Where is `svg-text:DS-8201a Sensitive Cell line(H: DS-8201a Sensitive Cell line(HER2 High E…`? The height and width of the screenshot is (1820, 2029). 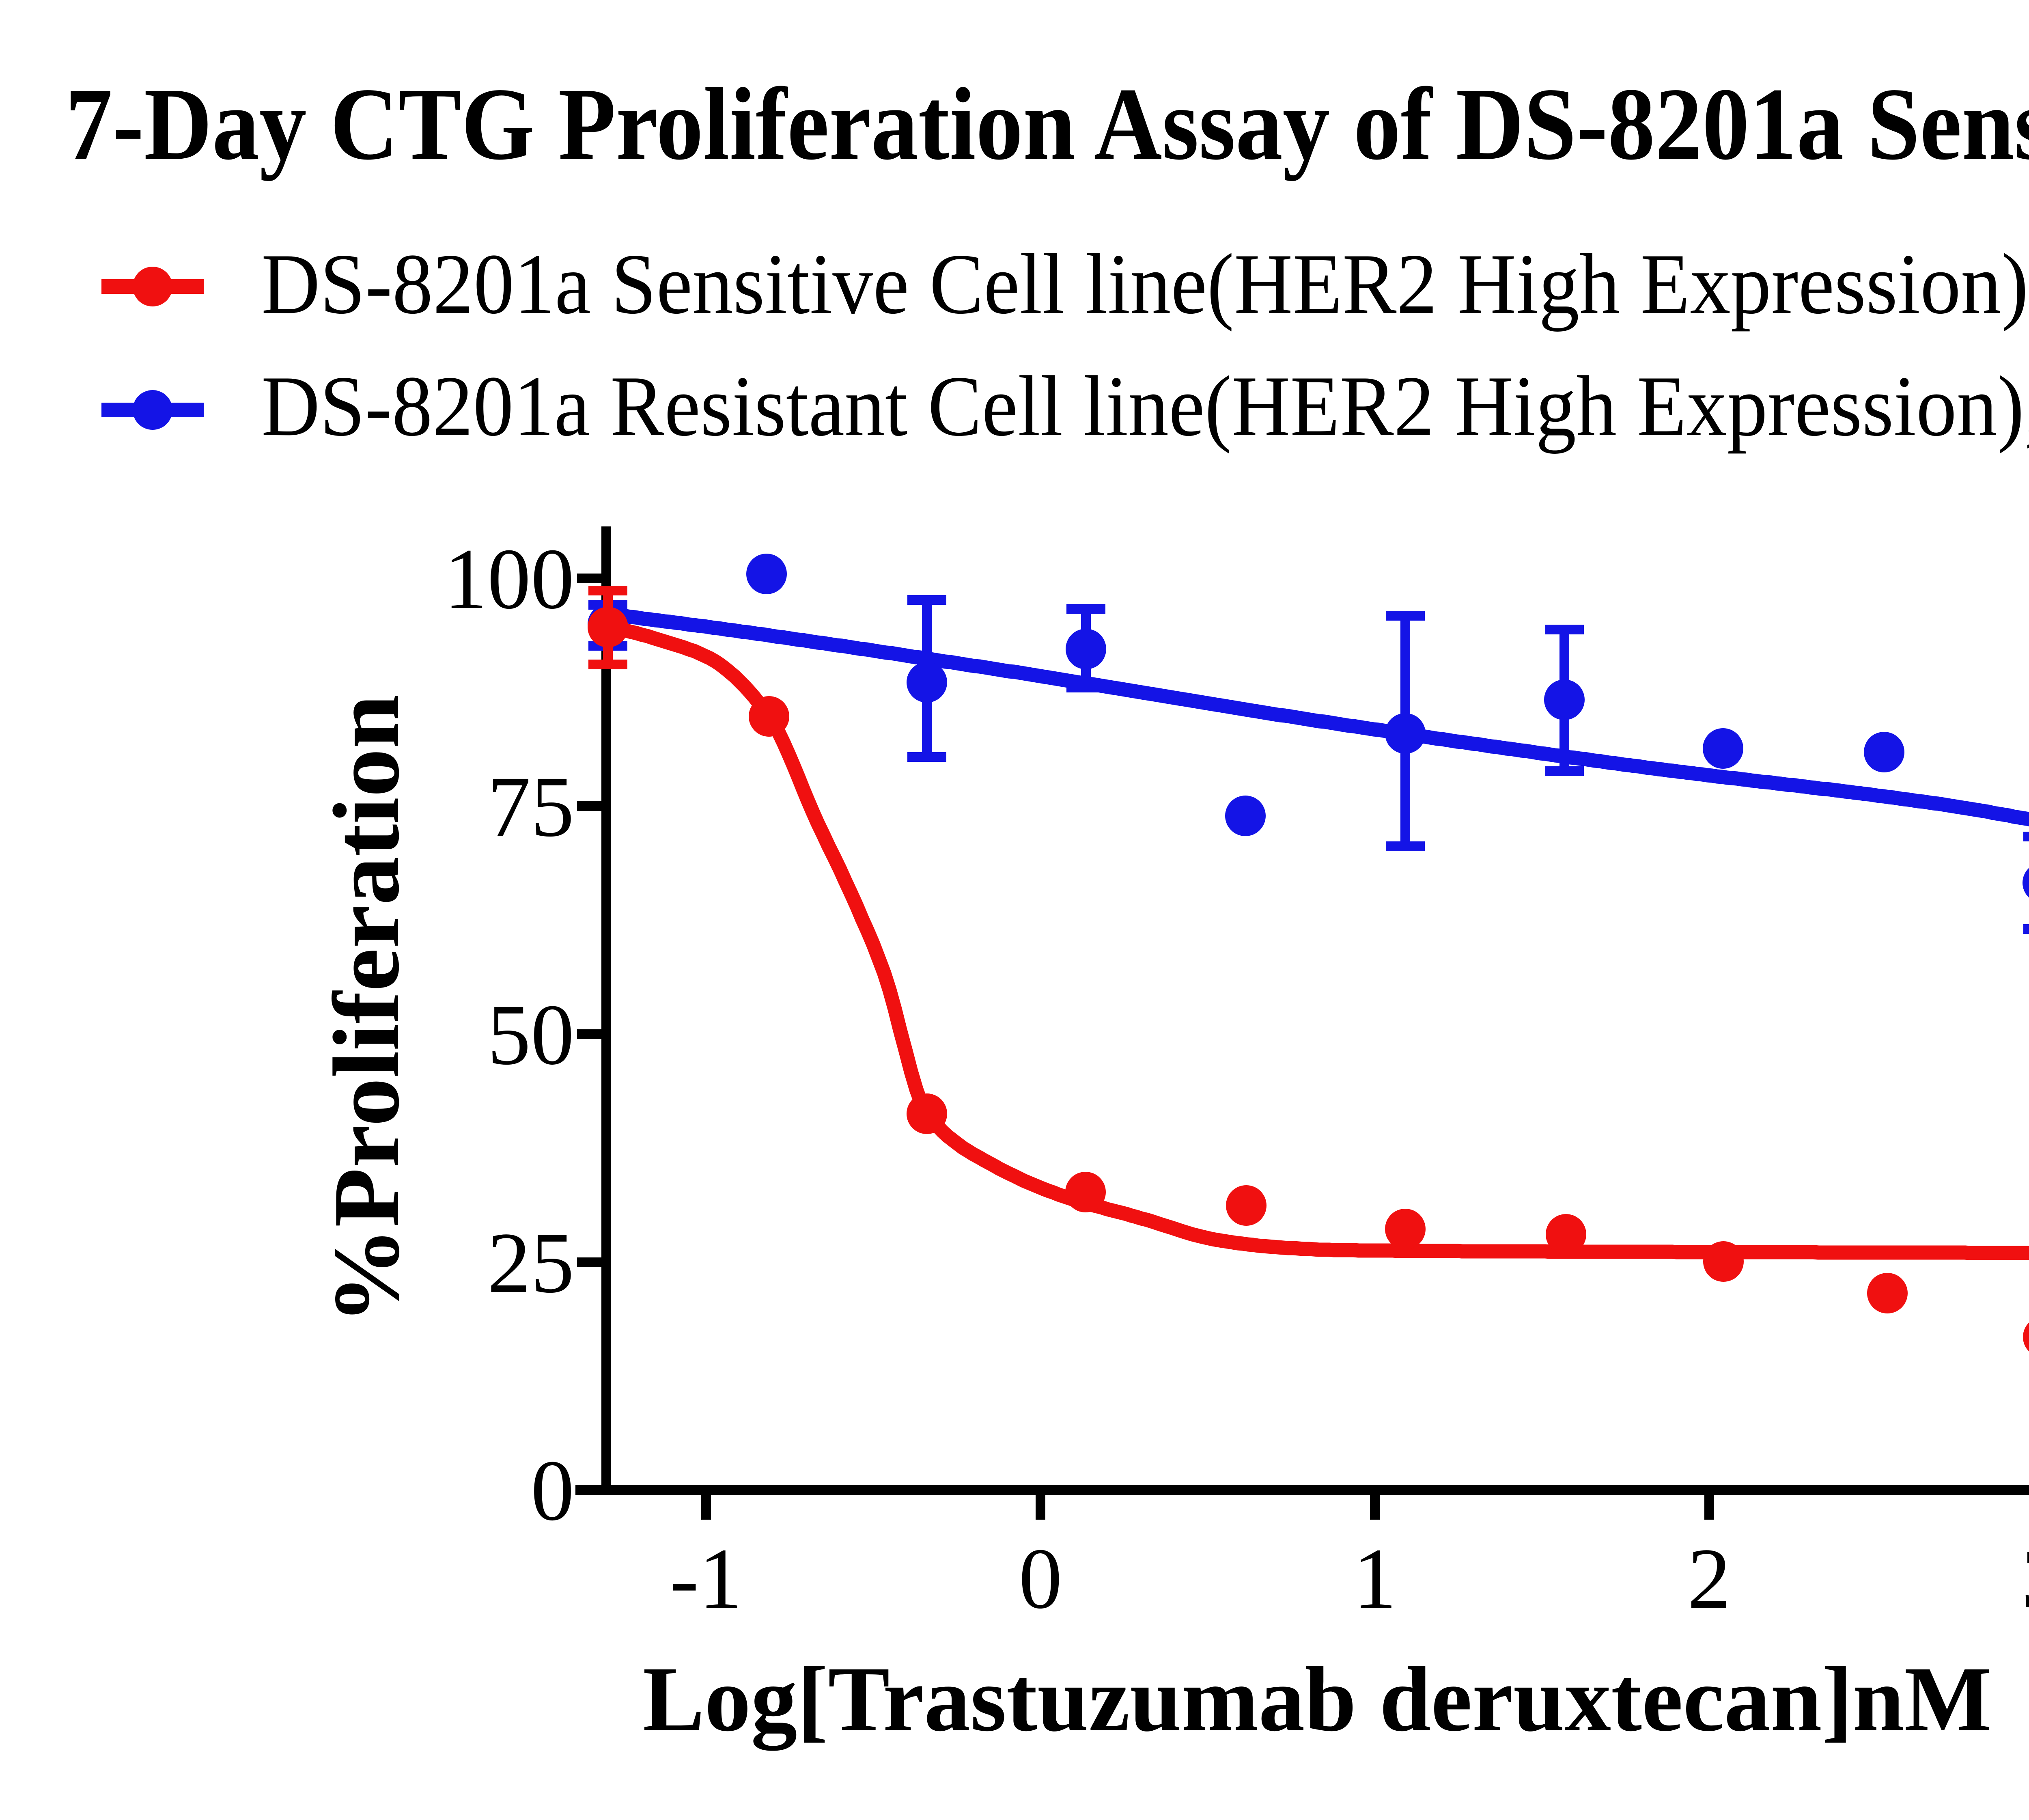
svg-text:DS-8201a Sensitive Cell line(H: DS-8201a Sensitive Cell line(HER2 High E… is located at coordinates (1145, 284).